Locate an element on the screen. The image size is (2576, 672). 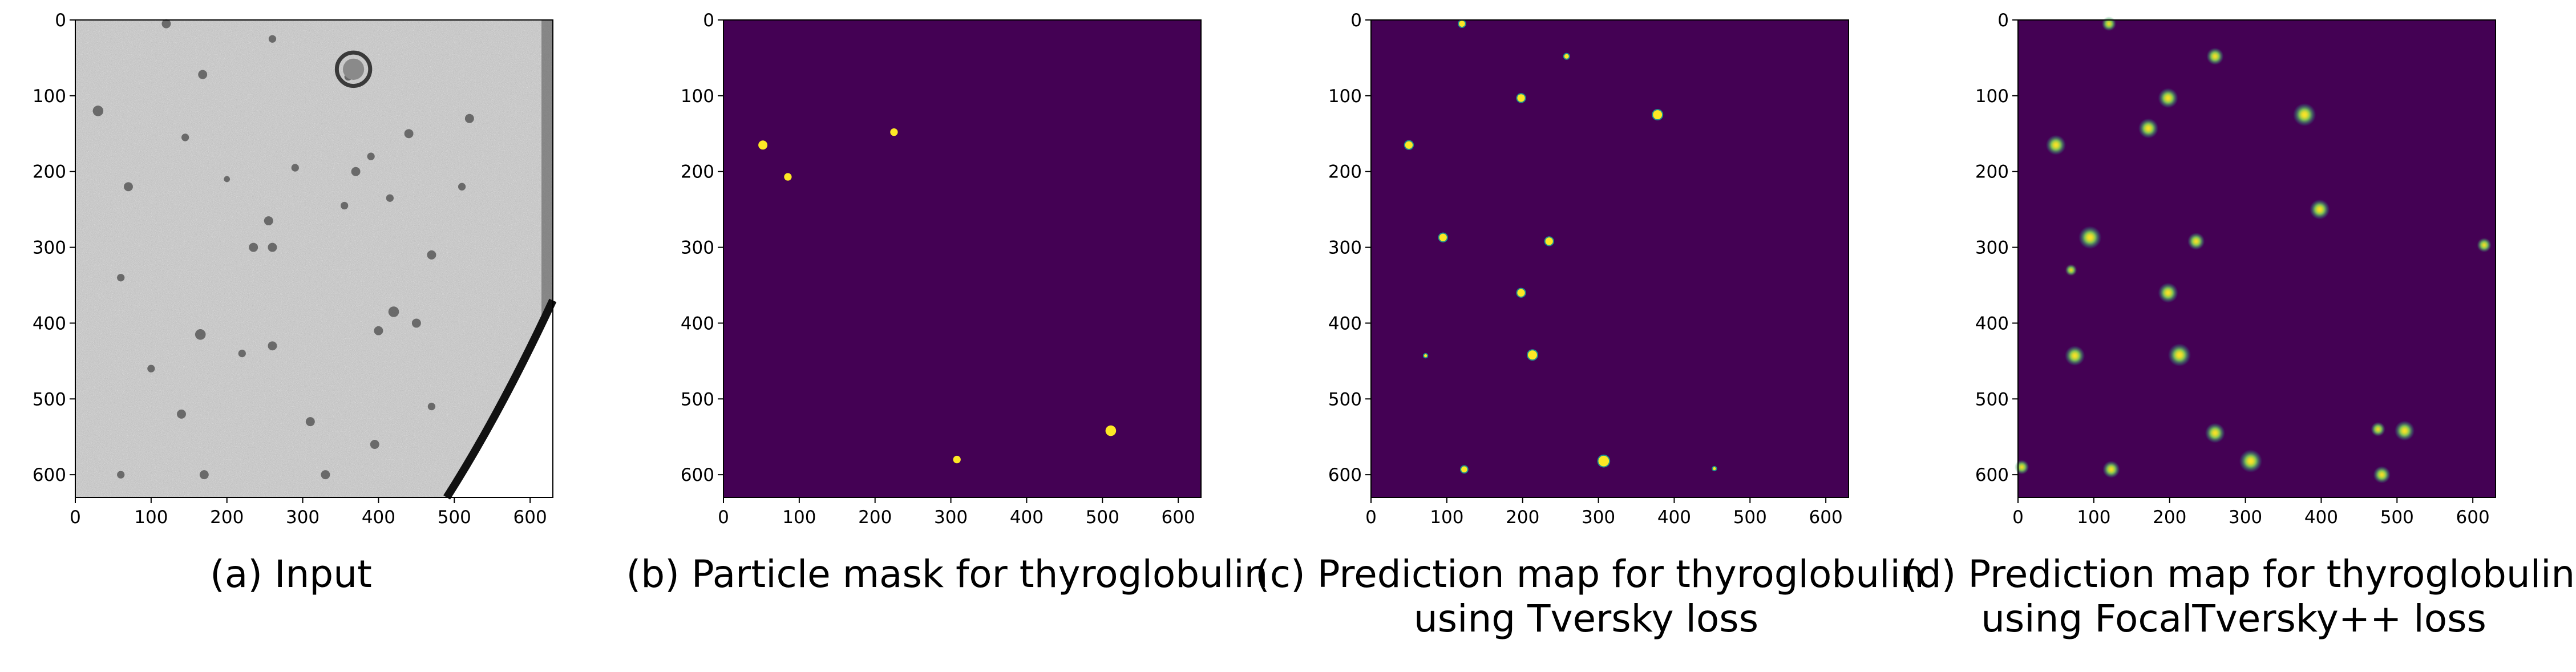
input-membrane-edge is located at coordinates (500, 399).